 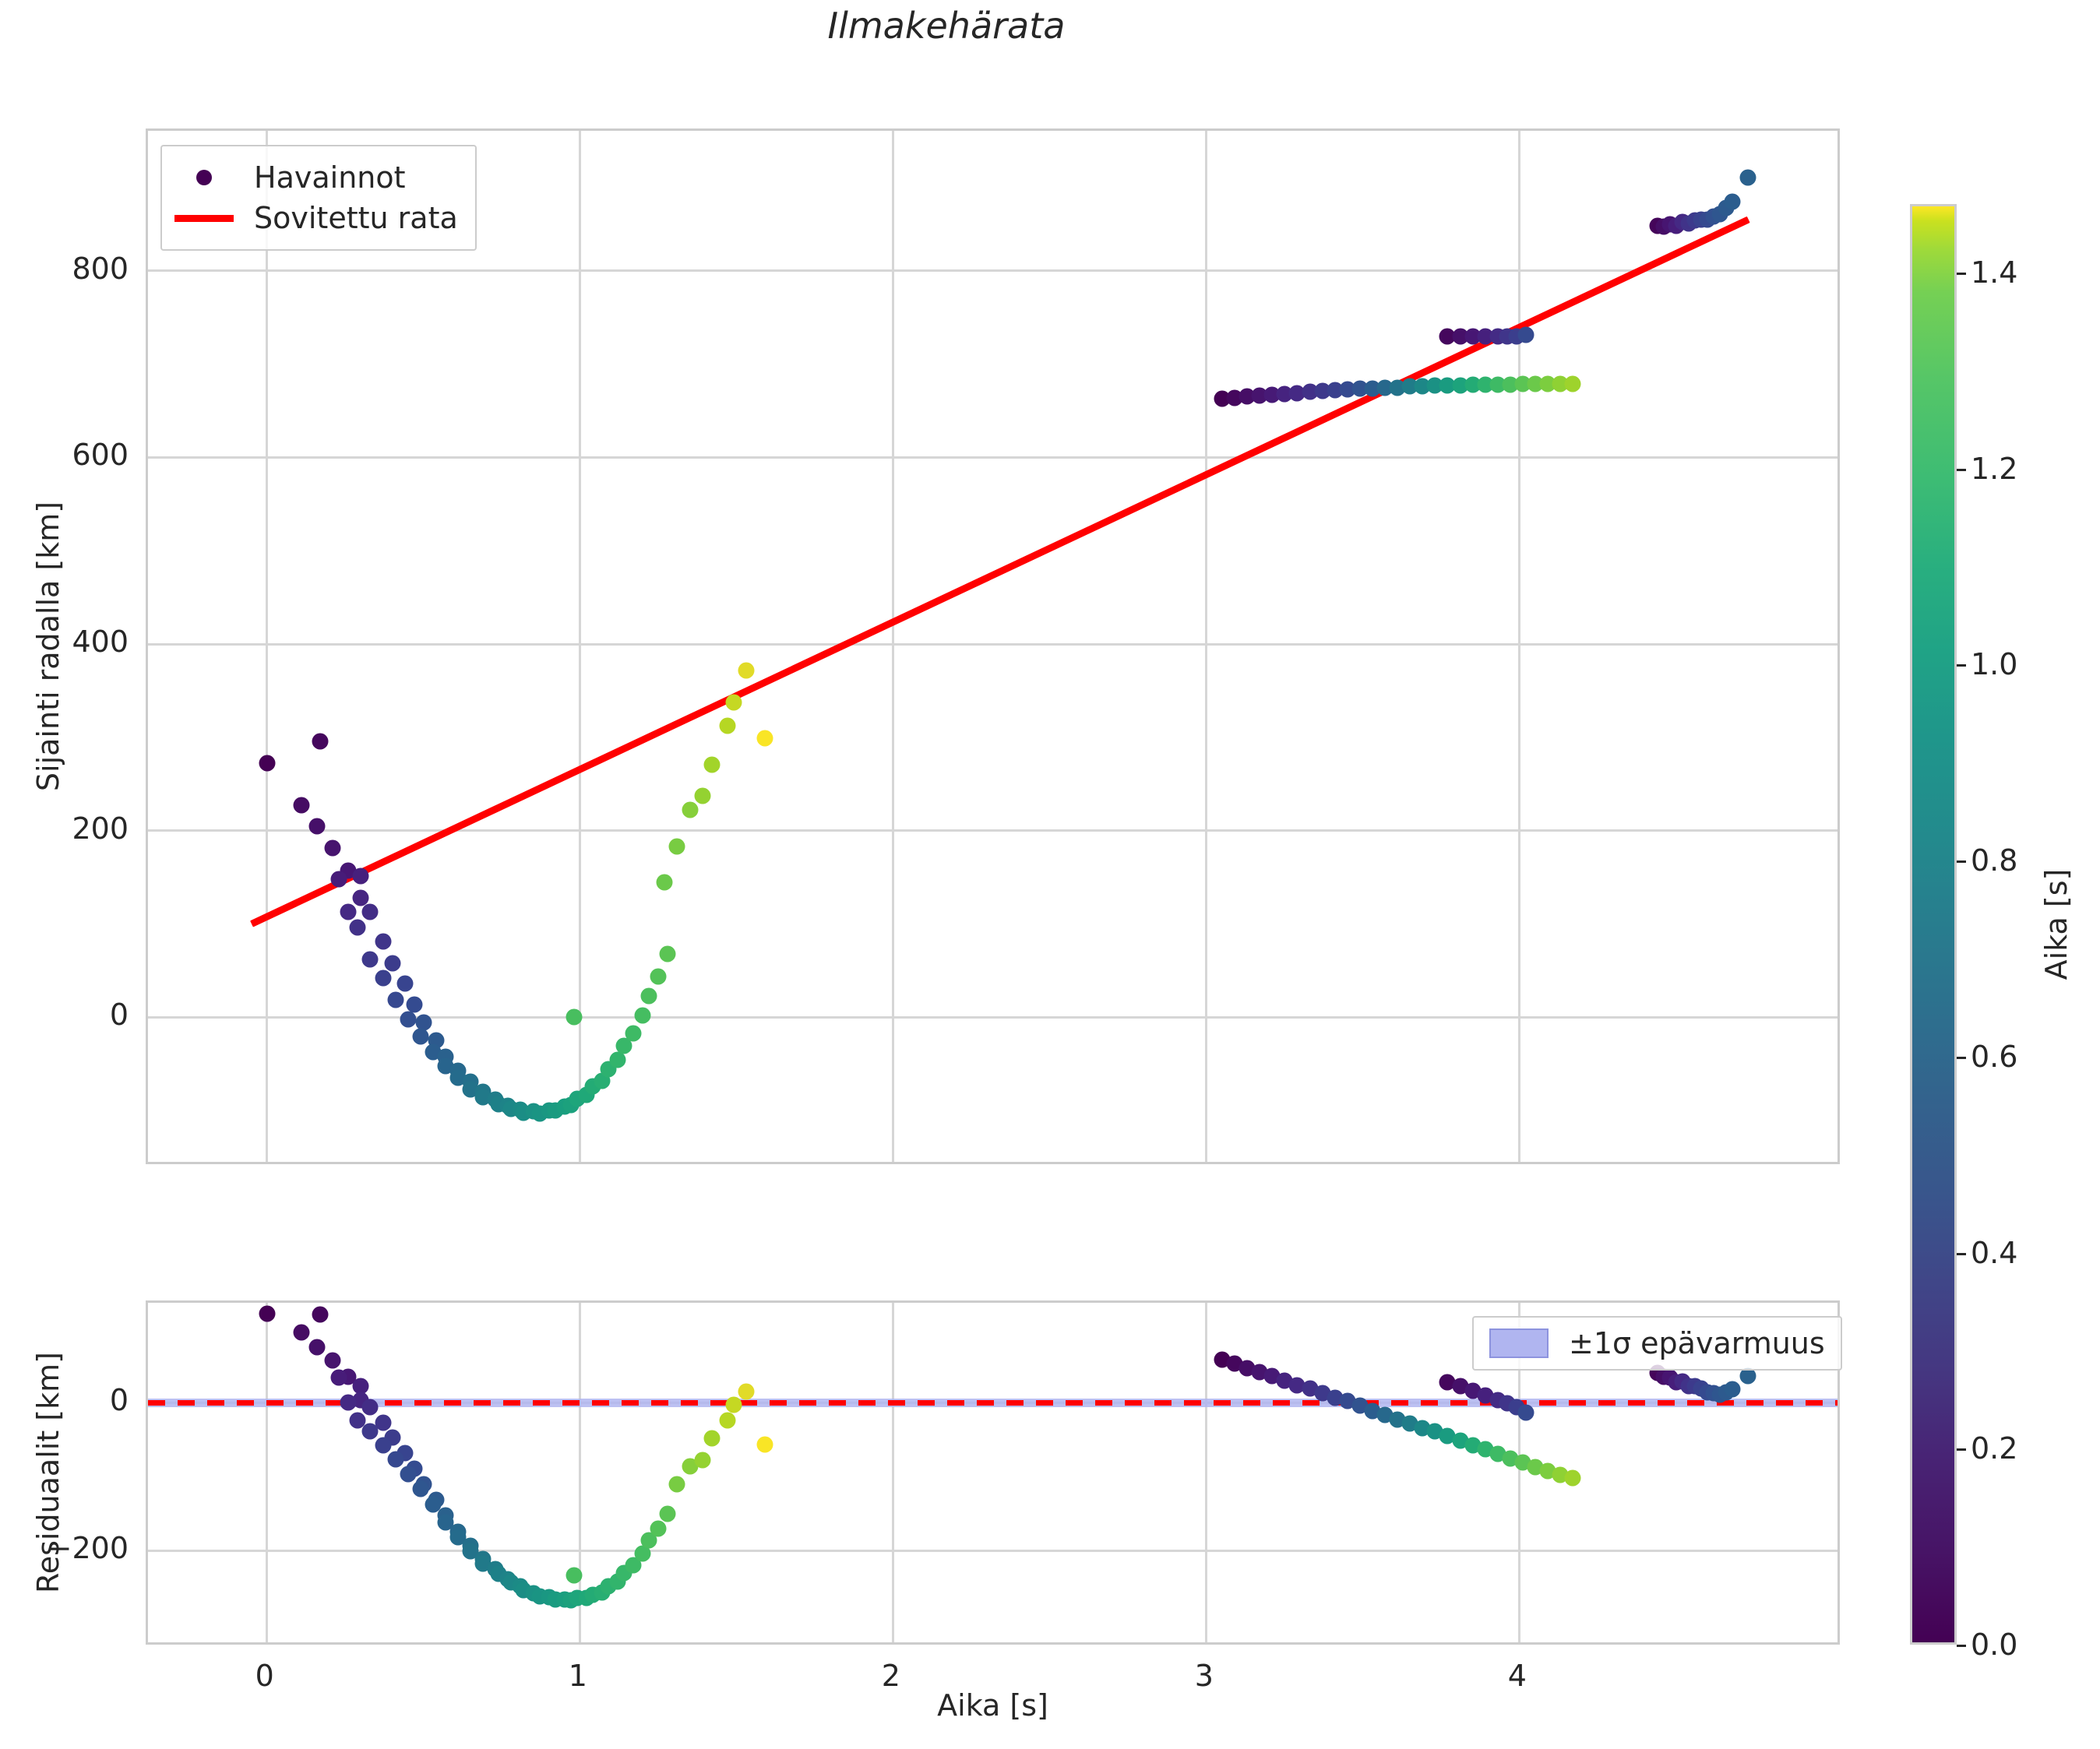 What do you see at coordinates (119, 1400) in the screenshot?
I see `residual-y-tick-label: 0` at bounding box center [119, 1400].